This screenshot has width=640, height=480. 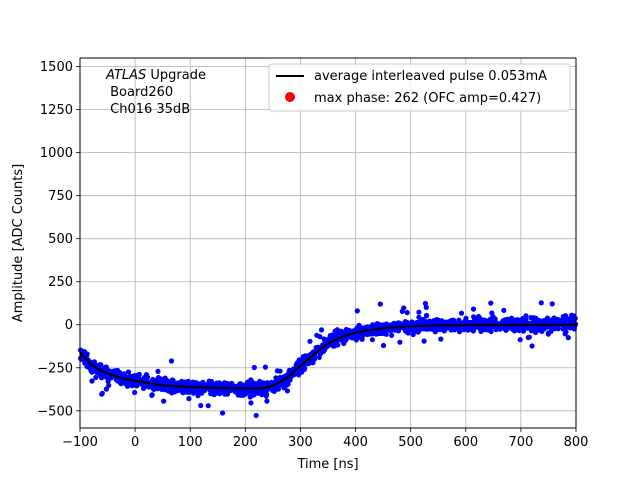 What do you see at coordinates (410, 442) in the screenshot?
I see `x-tick-label: 500` at bounding box center [410, 442].